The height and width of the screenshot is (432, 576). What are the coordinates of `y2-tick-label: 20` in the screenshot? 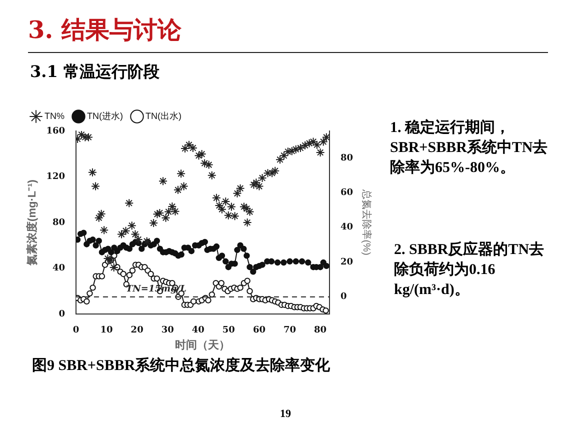 It's located at (347, 262).